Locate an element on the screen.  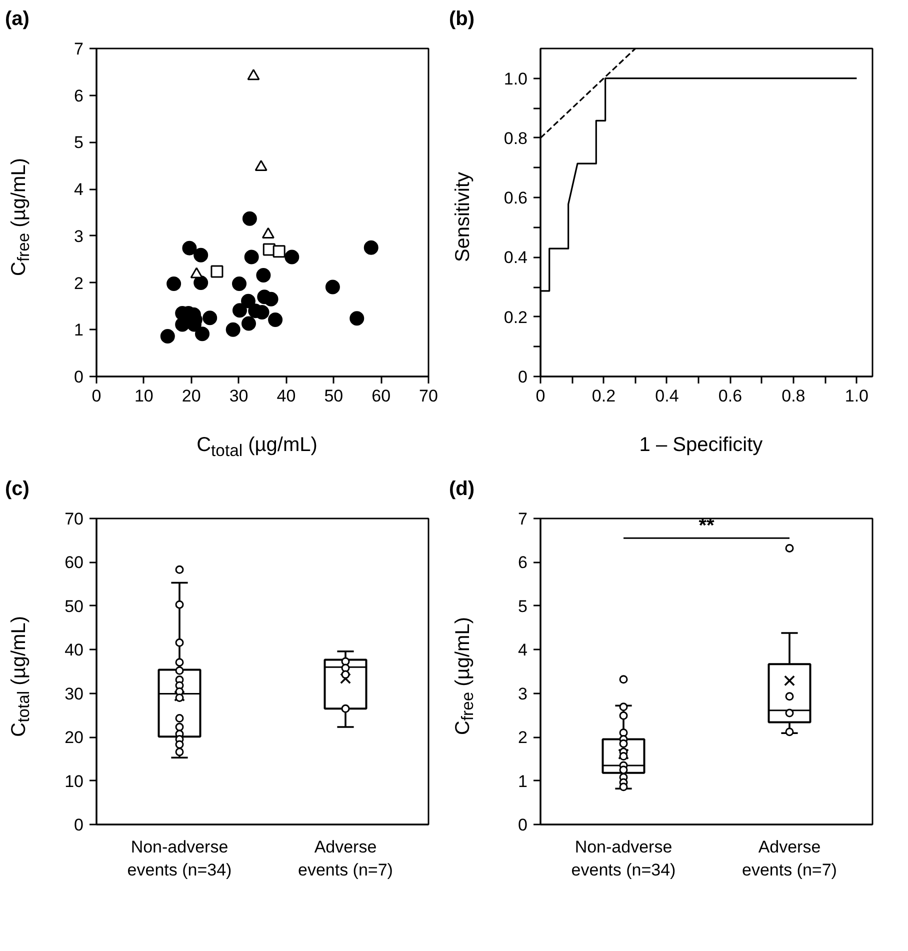
y-tick-label: 0.6 is located at coordinates (516, 198).